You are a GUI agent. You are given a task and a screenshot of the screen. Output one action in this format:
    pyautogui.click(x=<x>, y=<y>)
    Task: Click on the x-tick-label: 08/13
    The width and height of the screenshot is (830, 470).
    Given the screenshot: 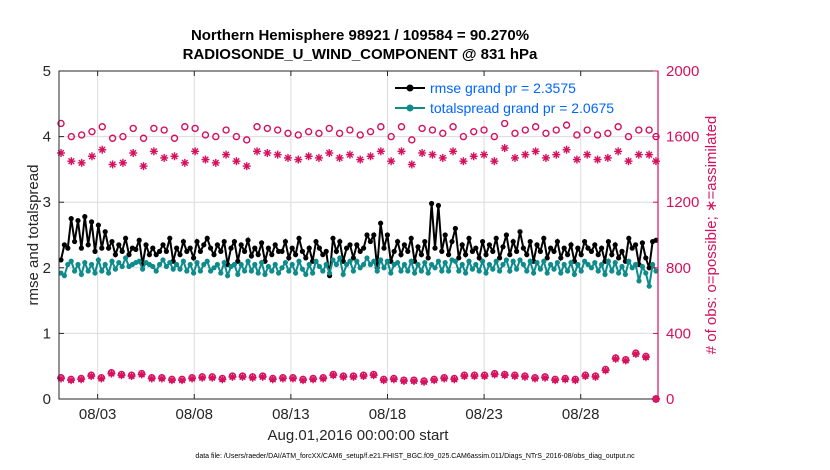 What is the action you would take?
    pyautogui.click(x=291, y=414)
    